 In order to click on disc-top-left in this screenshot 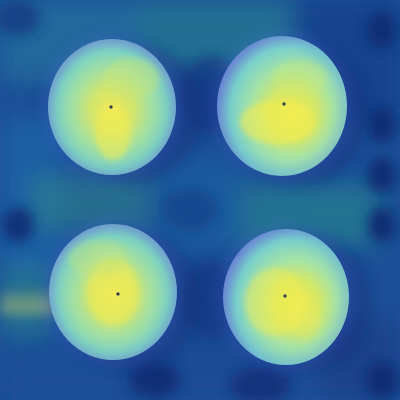, I will do `click(112, 107)`.